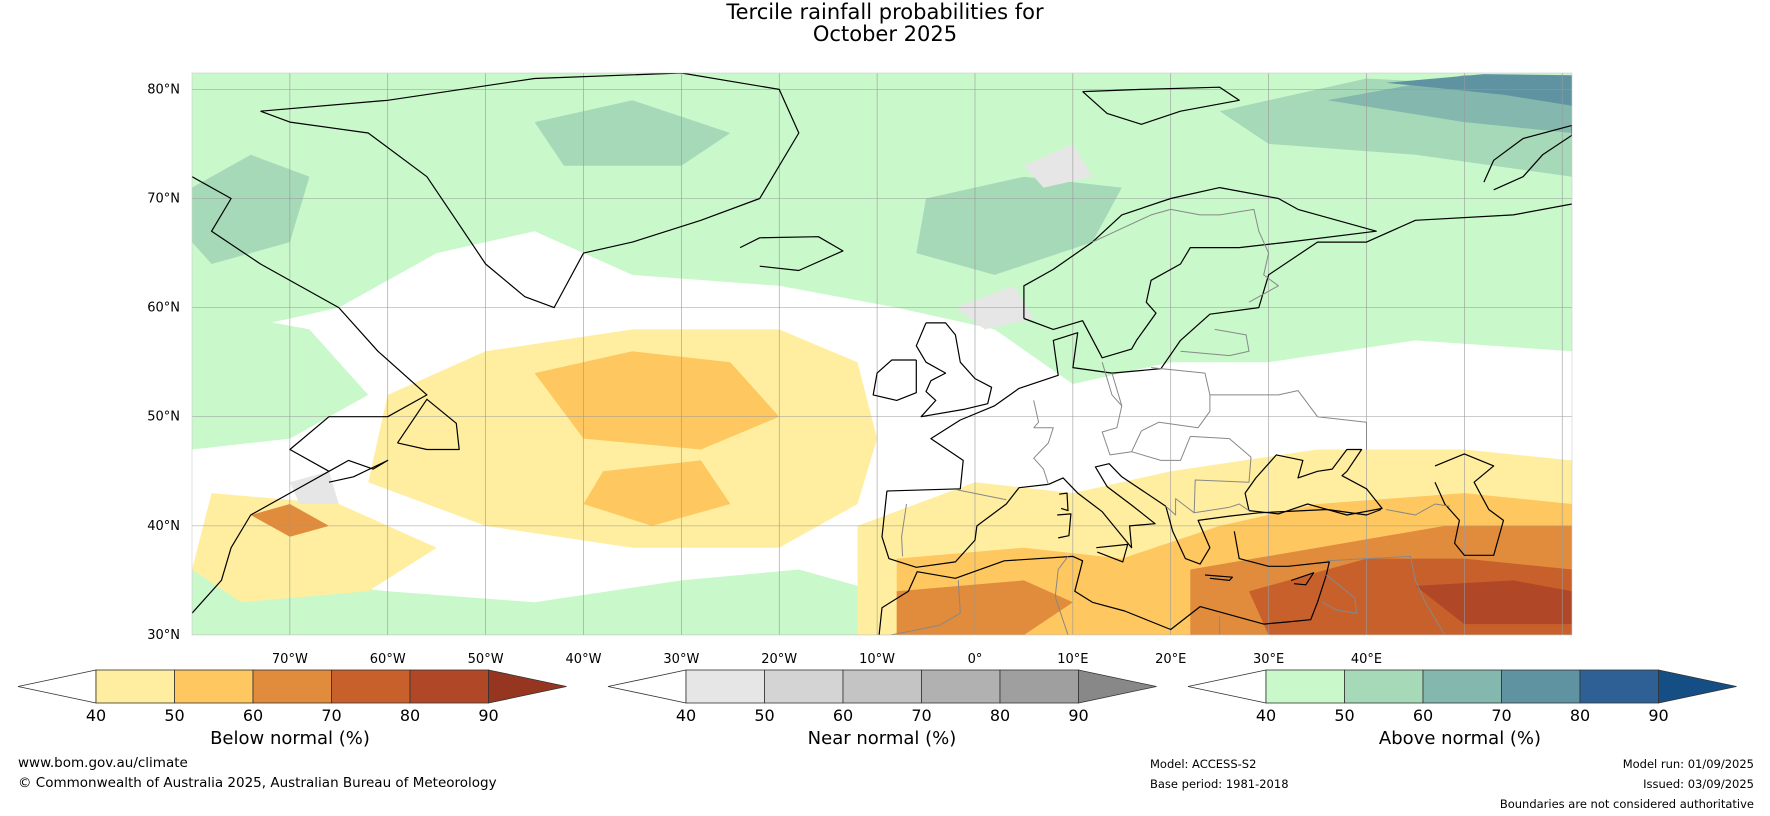  Describe the element at coordinates (921, 715) in the screenshot. I see `near-colorbar-tick: 70` at that location.